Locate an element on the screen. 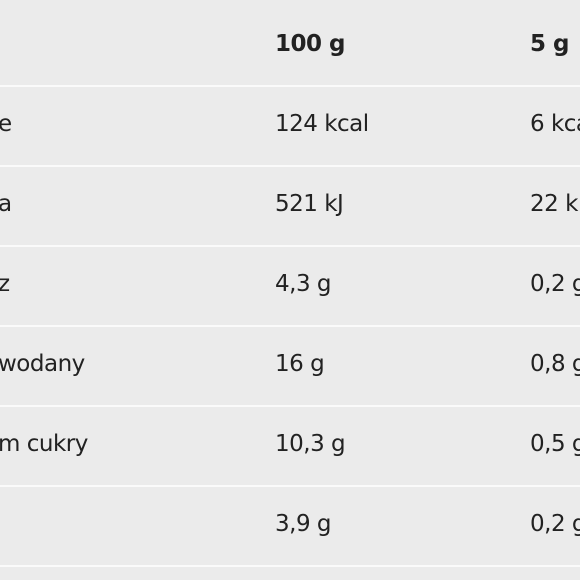  row-label: a is located at coordinates (6, 204).